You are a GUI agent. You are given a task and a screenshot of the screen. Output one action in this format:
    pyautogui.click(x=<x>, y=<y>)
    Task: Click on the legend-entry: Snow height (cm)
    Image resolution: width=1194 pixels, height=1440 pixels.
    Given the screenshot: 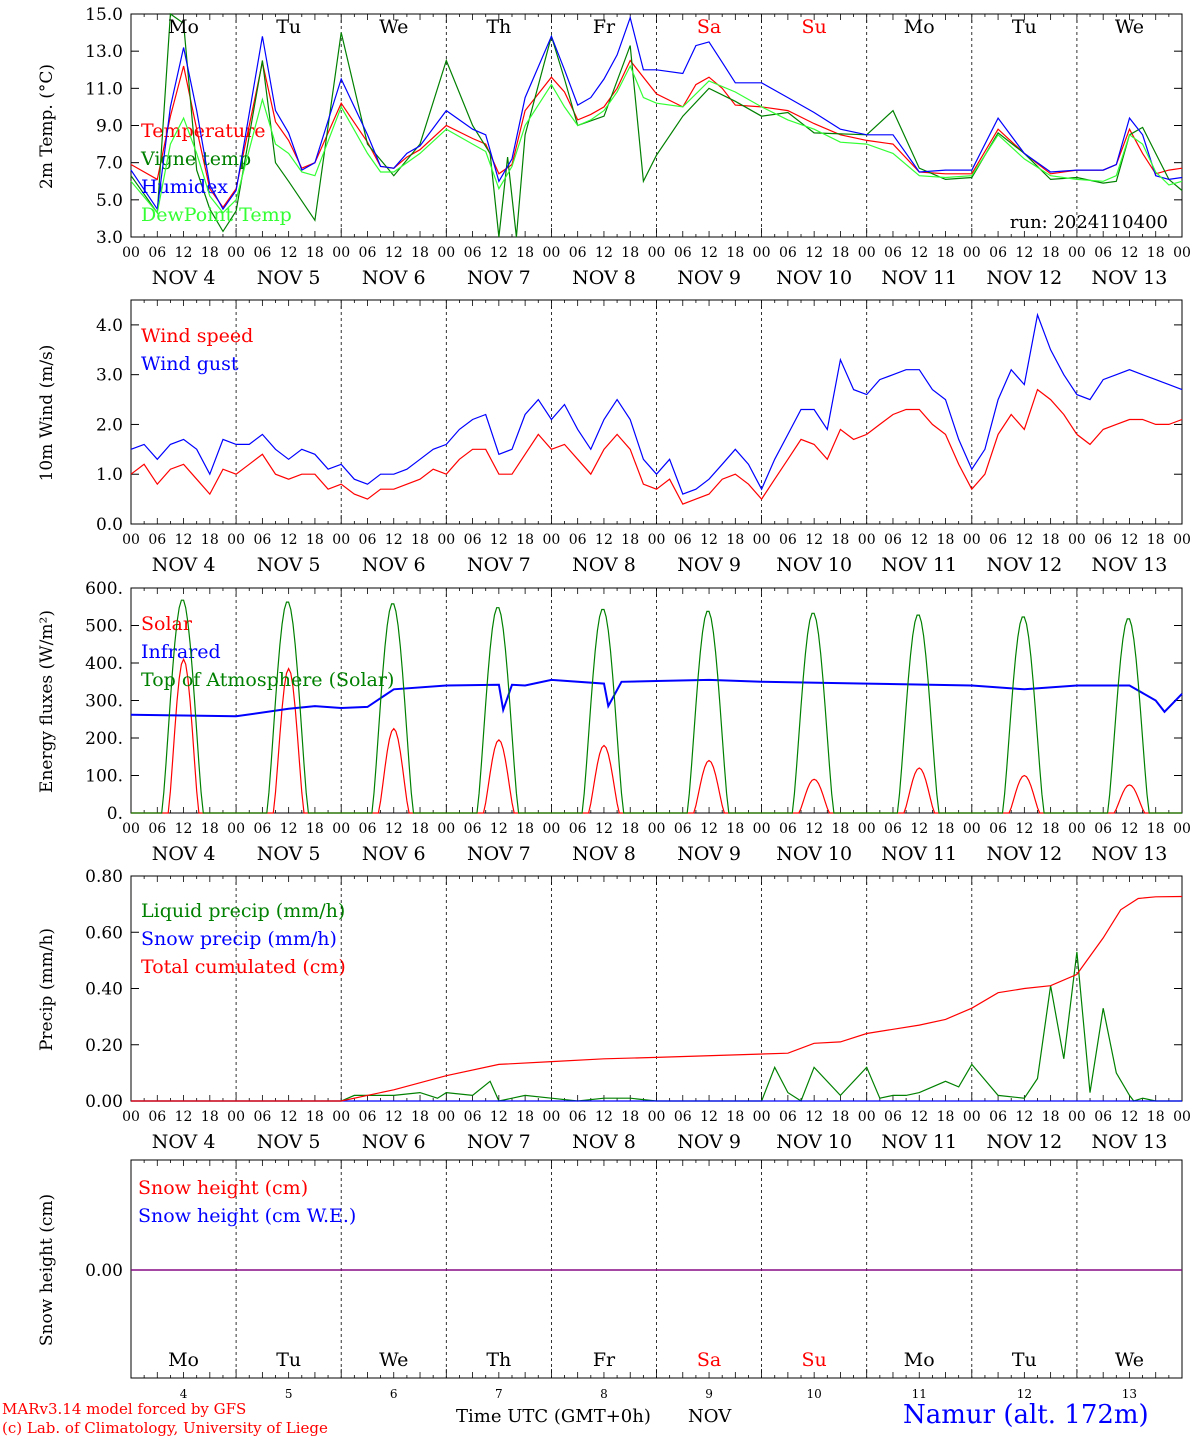 What is the action you would take?
    pyautogui.click(x=223, y=1188)
    